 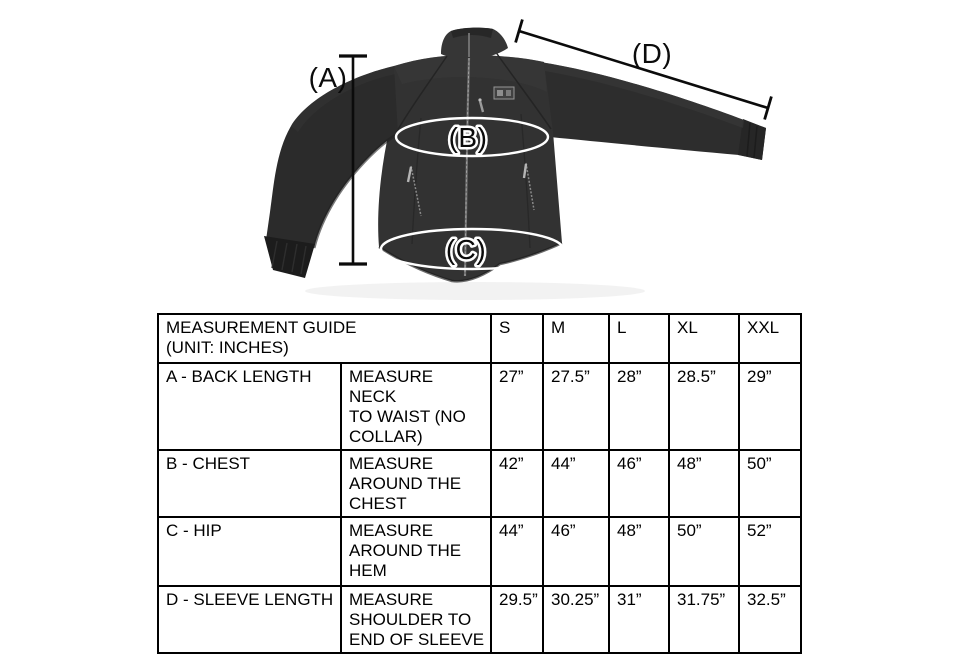 What do you see at coordinates (324, 338) in the screenshot?
I see `table-title: MEASUREMENT GUIDE (UNIT: INCHES)` at bounding box center [324, 338].